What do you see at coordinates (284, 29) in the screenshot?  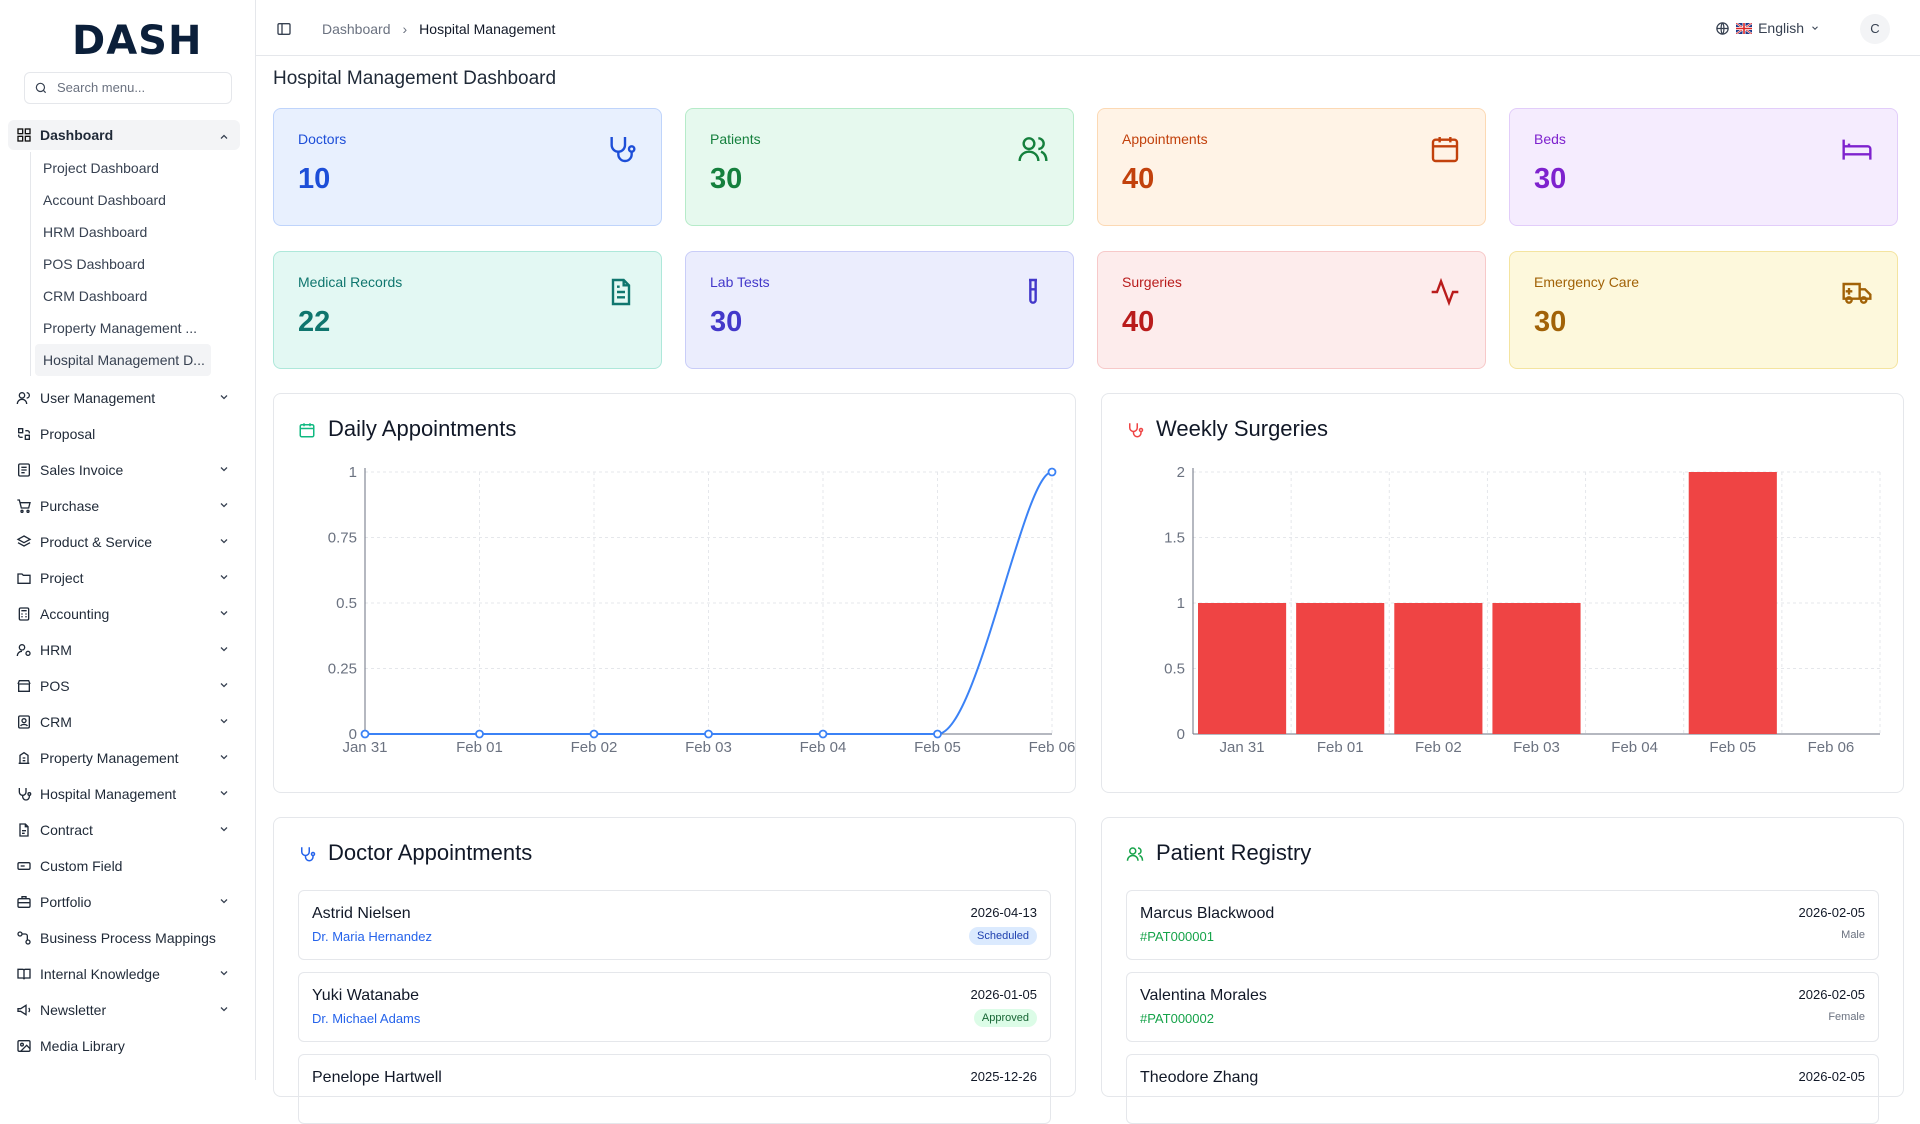 I see `sidebar-toggle-icon` at bounding box center [284, 29].